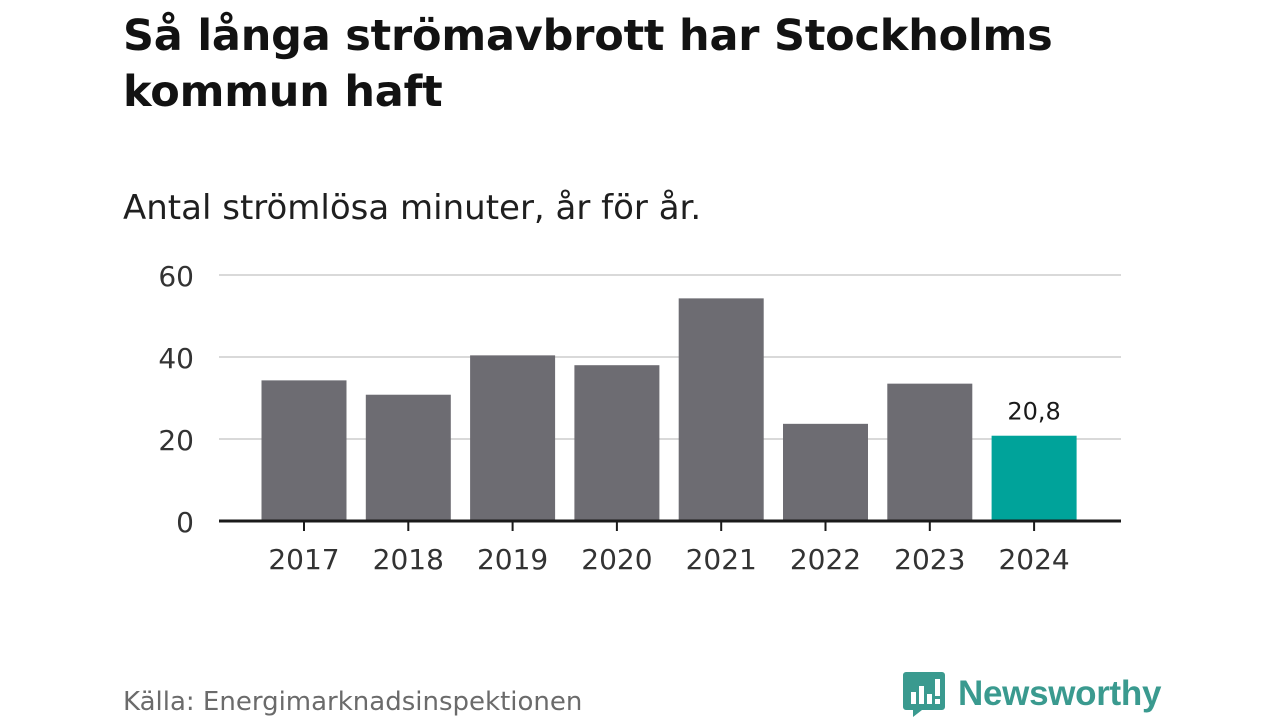  What do you see at coordinates (1033, 559) in the screenshot?
I see `x-tick-label: 2024` at bounding box center [1033, 559].